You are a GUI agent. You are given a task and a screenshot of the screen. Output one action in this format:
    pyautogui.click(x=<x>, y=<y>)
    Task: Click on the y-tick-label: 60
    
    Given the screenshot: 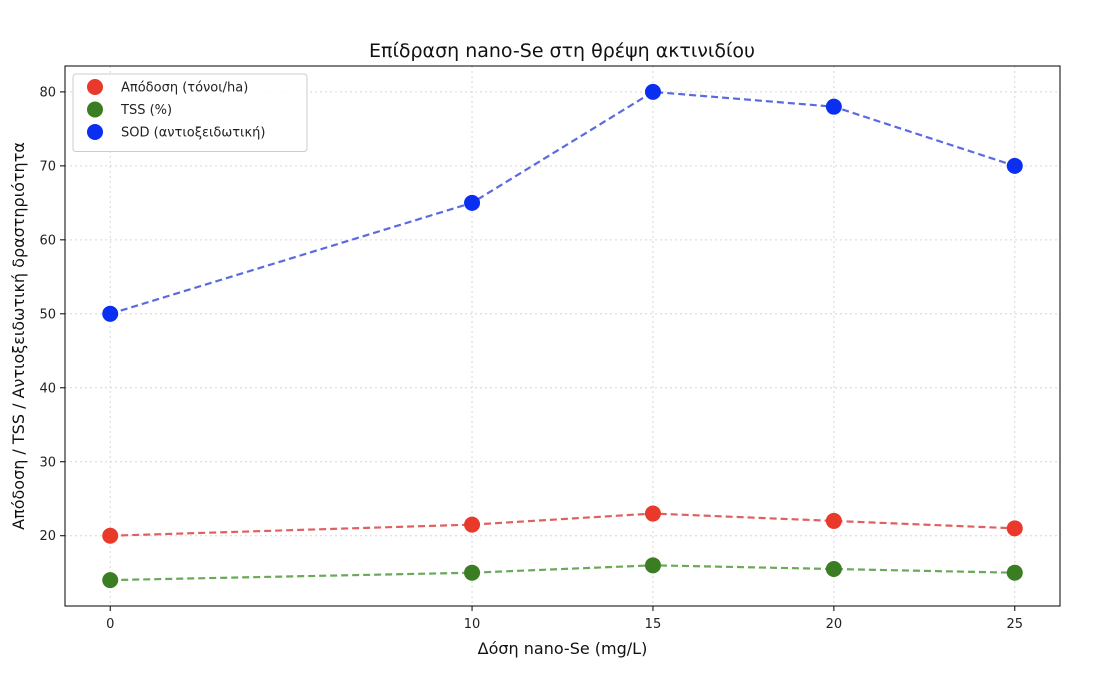 What is the action you would take?
    pyautogui.click(x=47, y=240)
    